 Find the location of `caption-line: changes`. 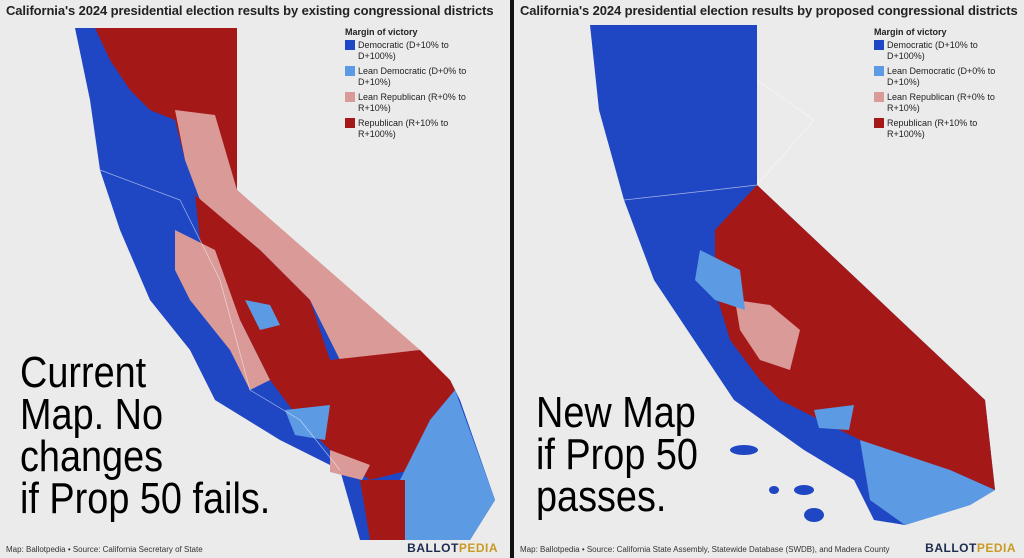

caption-line: changes is located at coordinates (92, 456).